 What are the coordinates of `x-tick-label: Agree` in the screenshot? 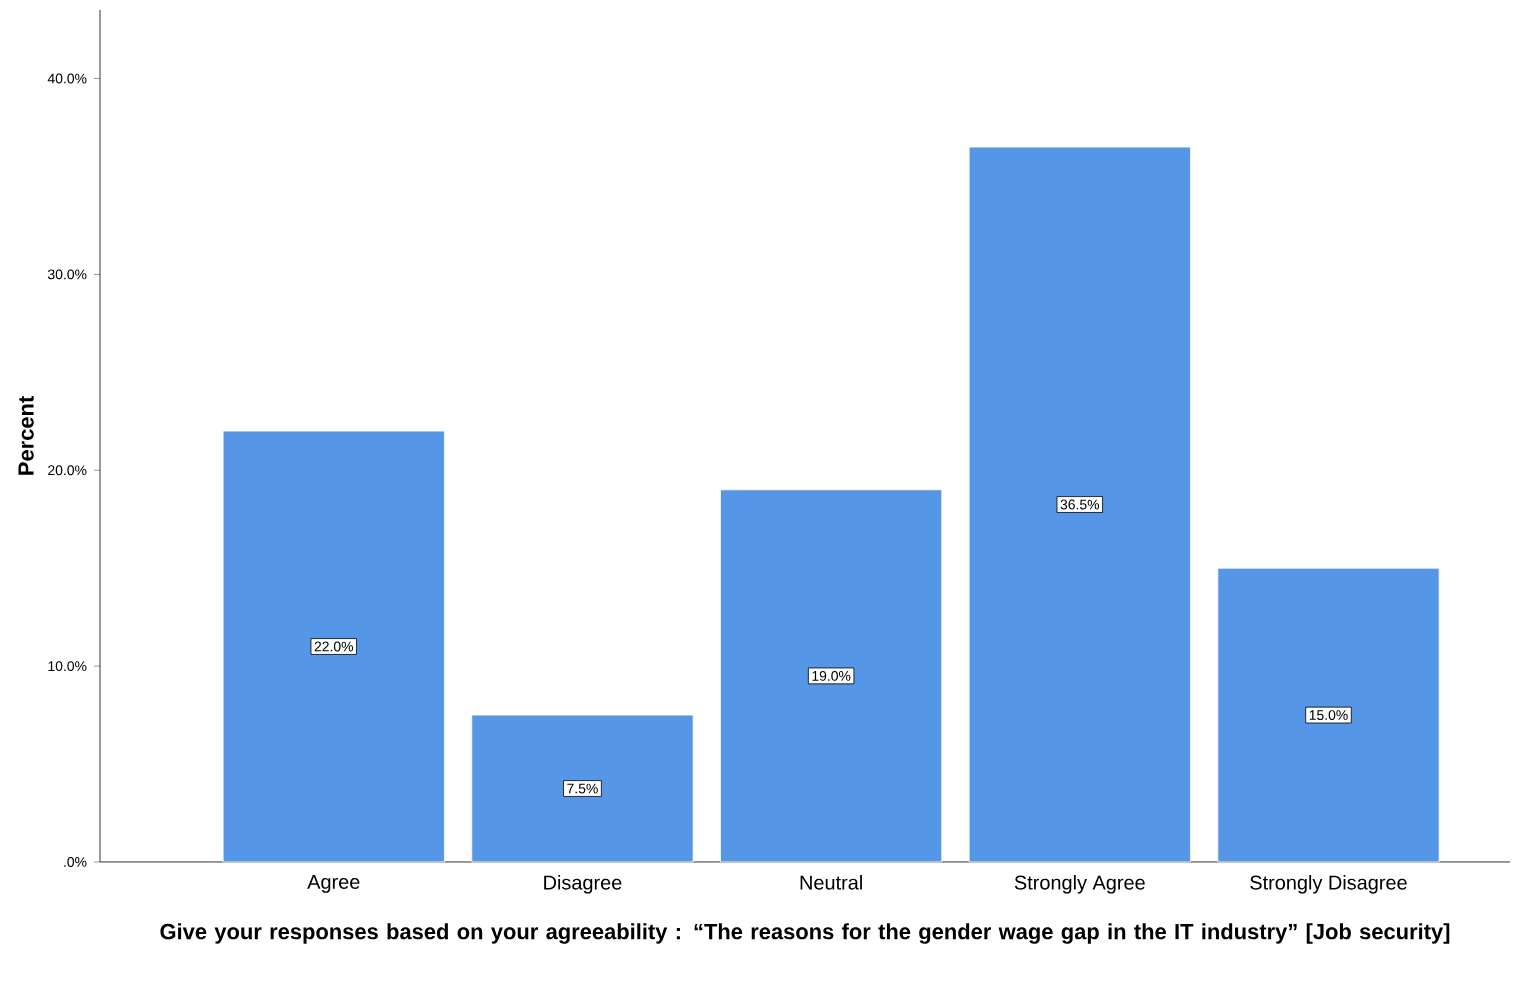 It's located at (333, 884).